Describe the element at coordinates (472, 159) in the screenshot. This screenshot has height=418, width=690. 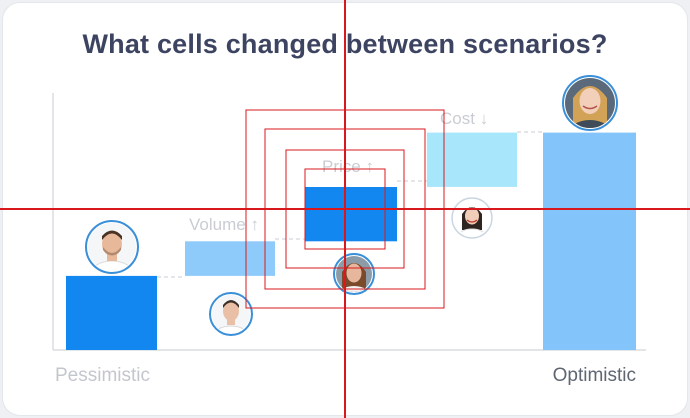
I see `bar-cost` at that location.